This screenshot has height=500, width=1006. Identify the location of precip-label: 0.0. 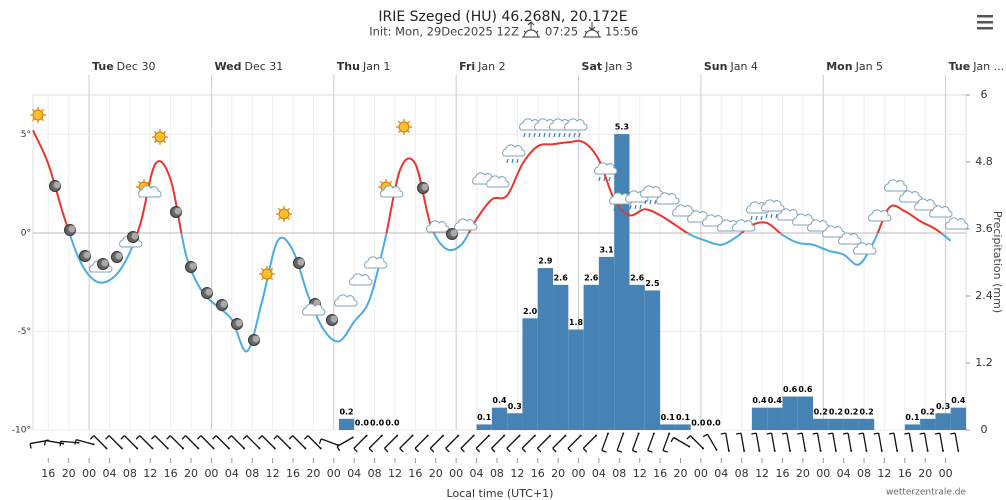
(392, 423).